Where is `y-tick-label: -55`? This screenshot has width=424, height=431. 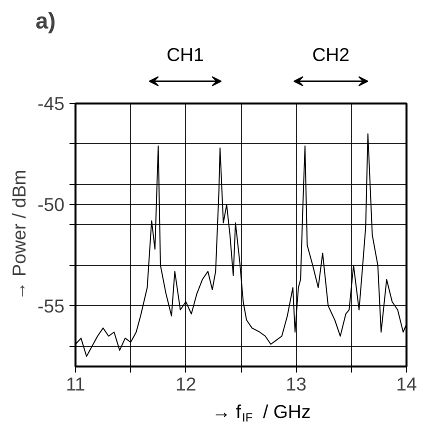 y-tick-label: -55 is located at coordinates (51, 305).